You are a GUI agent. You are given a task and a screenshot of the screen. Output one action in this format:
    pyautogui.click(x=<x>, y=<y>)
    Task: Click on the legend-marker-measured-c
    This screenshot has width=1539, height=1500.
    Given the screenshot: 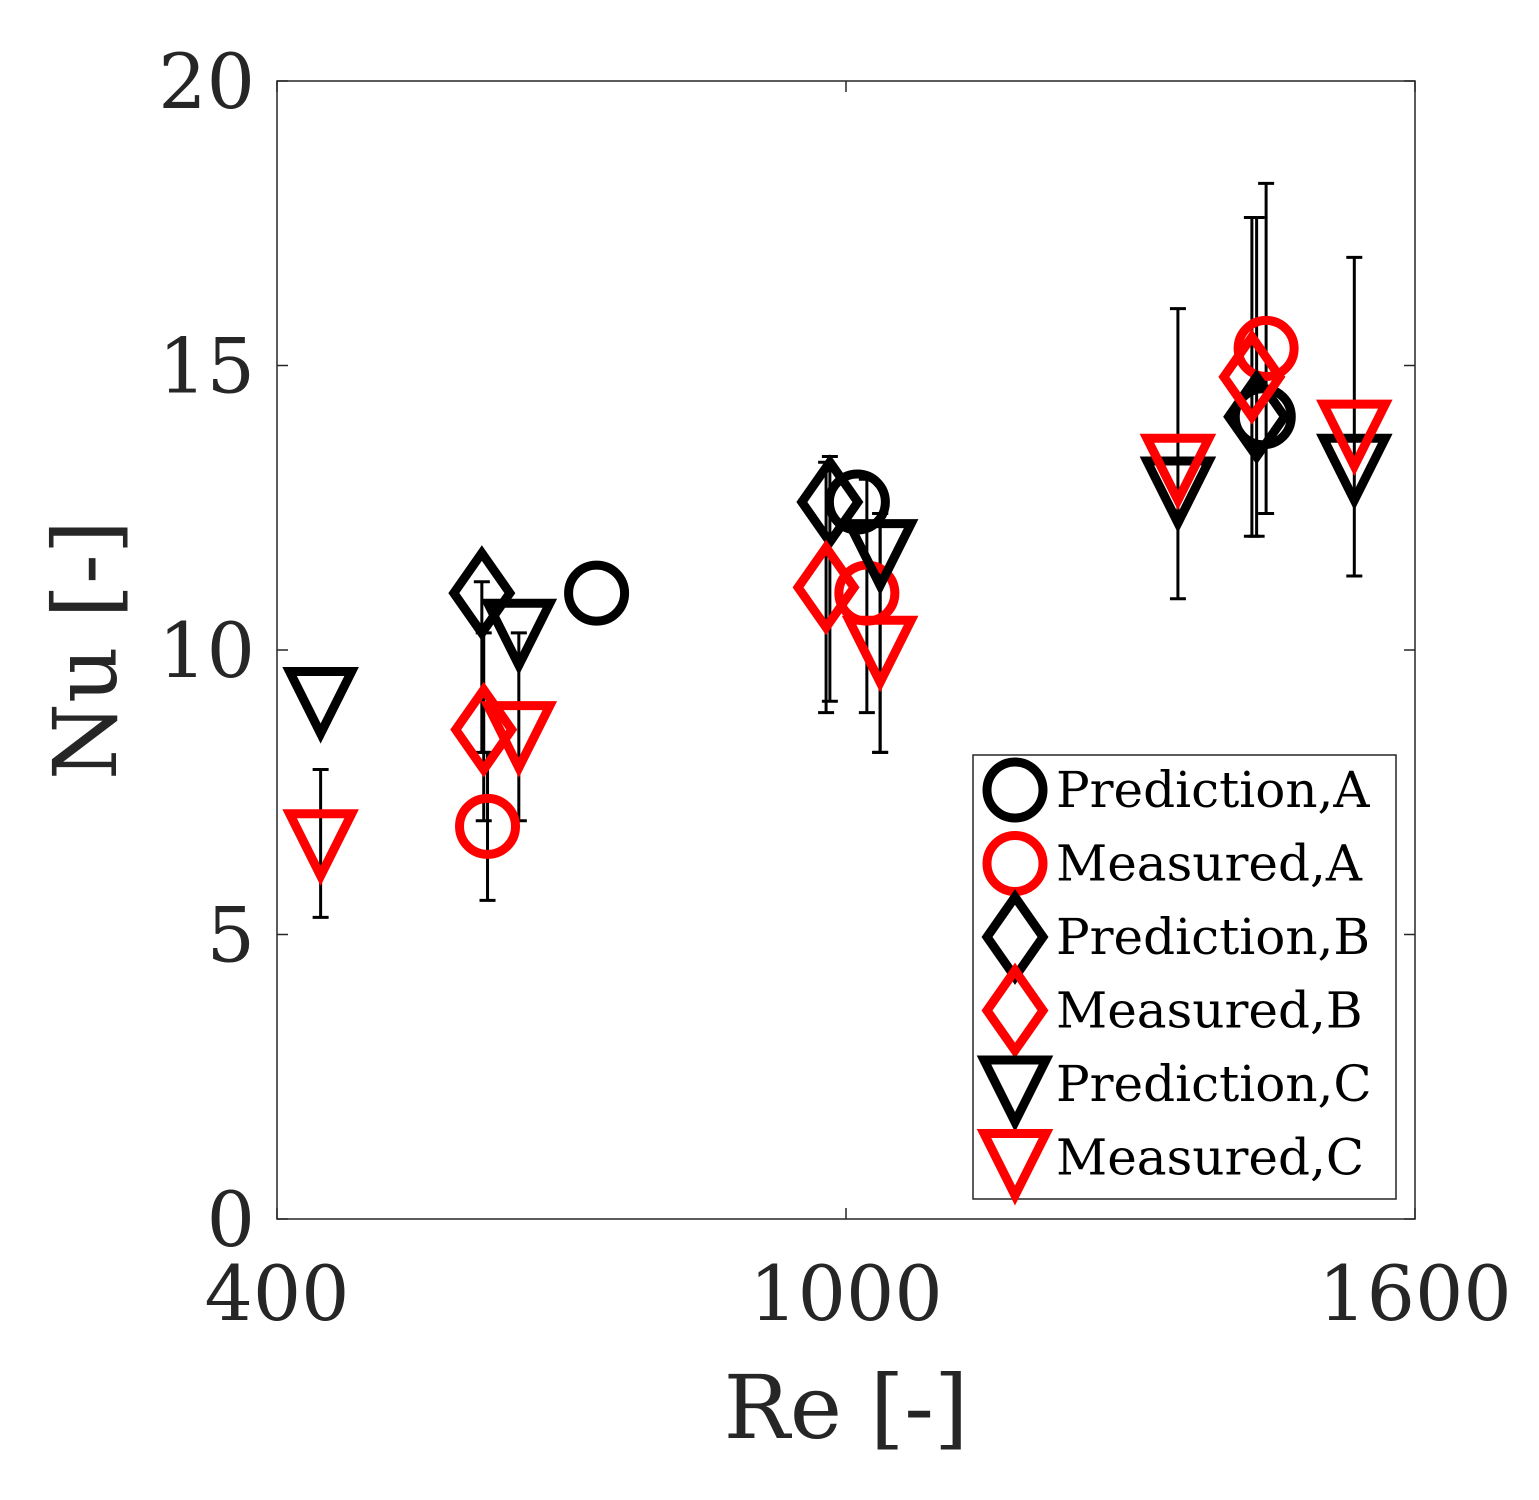 What is the action you would take?
    pyautogui.click(x=1015, y=1167)
    